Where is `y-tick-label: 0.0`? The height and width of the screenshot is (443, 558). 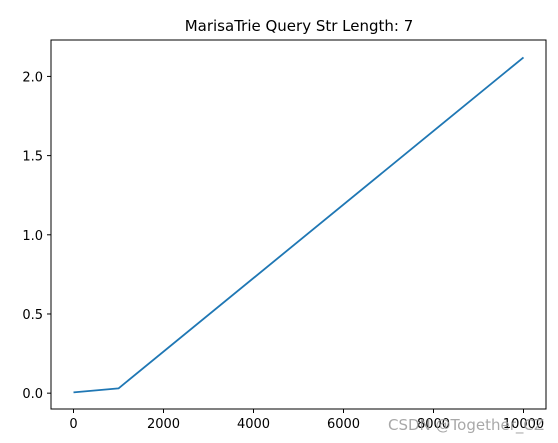 y-tick-label: 0.0 is located at coordinates (32, 394).